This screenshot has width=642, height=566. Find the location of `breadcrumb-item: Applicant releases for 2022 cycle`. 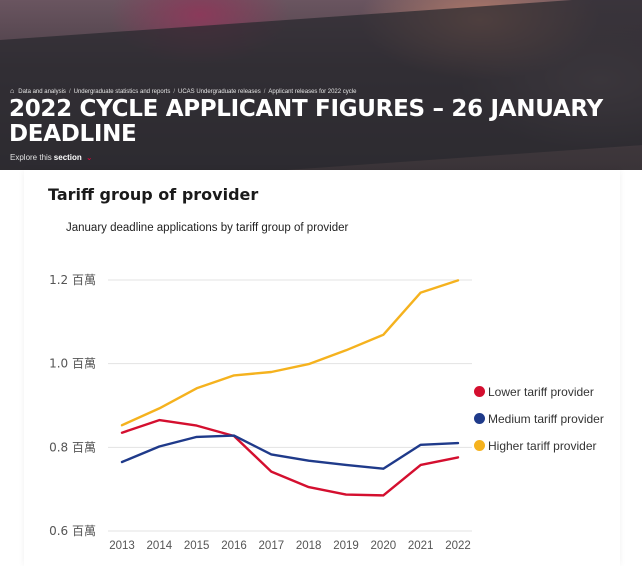

breadcrumb-item: Applicant releases for 2022 cycle is located at coordinates (312, 91).